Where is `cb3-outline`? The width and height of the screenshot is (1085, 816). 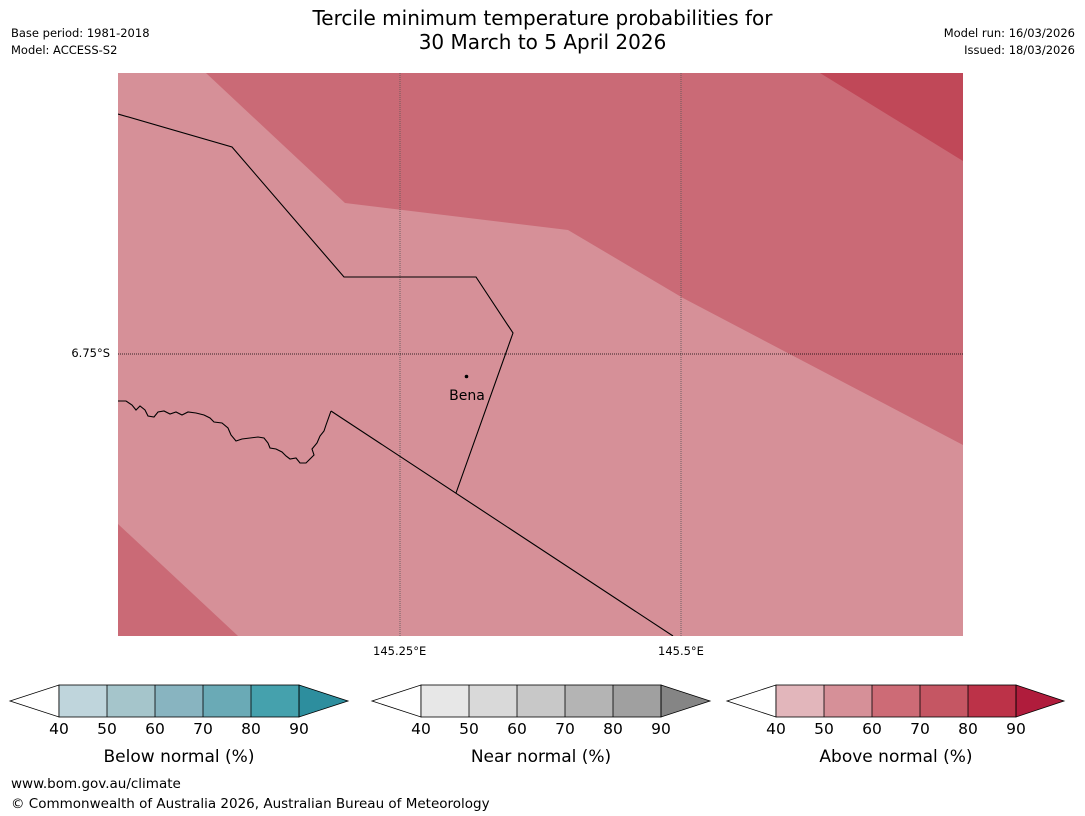
cb3-outline is located at coordinates (896, 701).